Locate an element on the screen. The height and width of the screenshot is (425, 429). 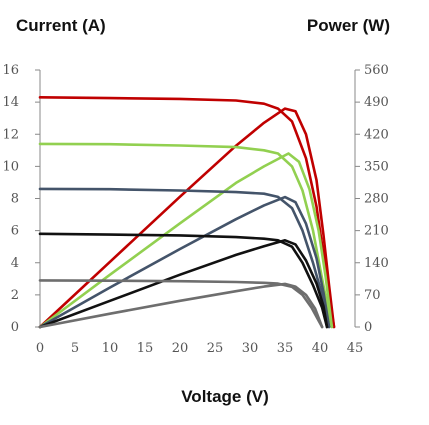
x-tick-label: 25 is located at coordinates (215, 348).